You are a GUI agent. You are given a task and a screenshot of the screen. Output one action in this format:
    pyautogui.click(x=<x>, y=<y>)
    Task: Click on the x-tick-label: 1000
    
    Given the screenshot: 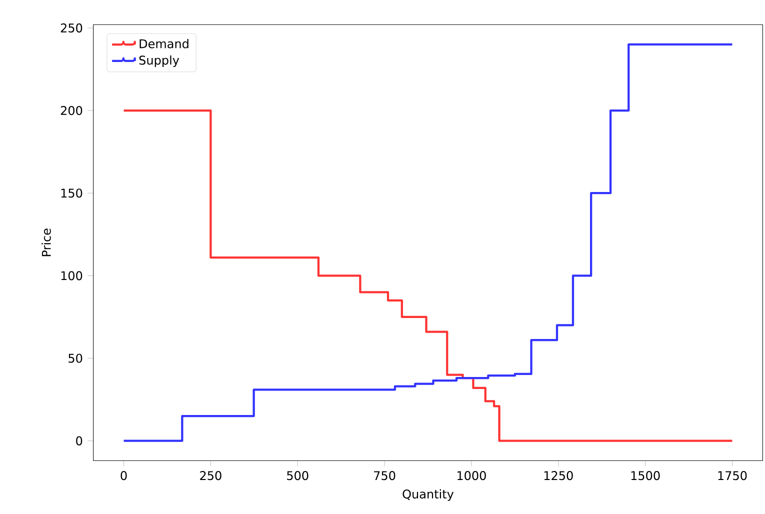 What is the action you would take?
    pyautogui.click(x=472, y=475)
    